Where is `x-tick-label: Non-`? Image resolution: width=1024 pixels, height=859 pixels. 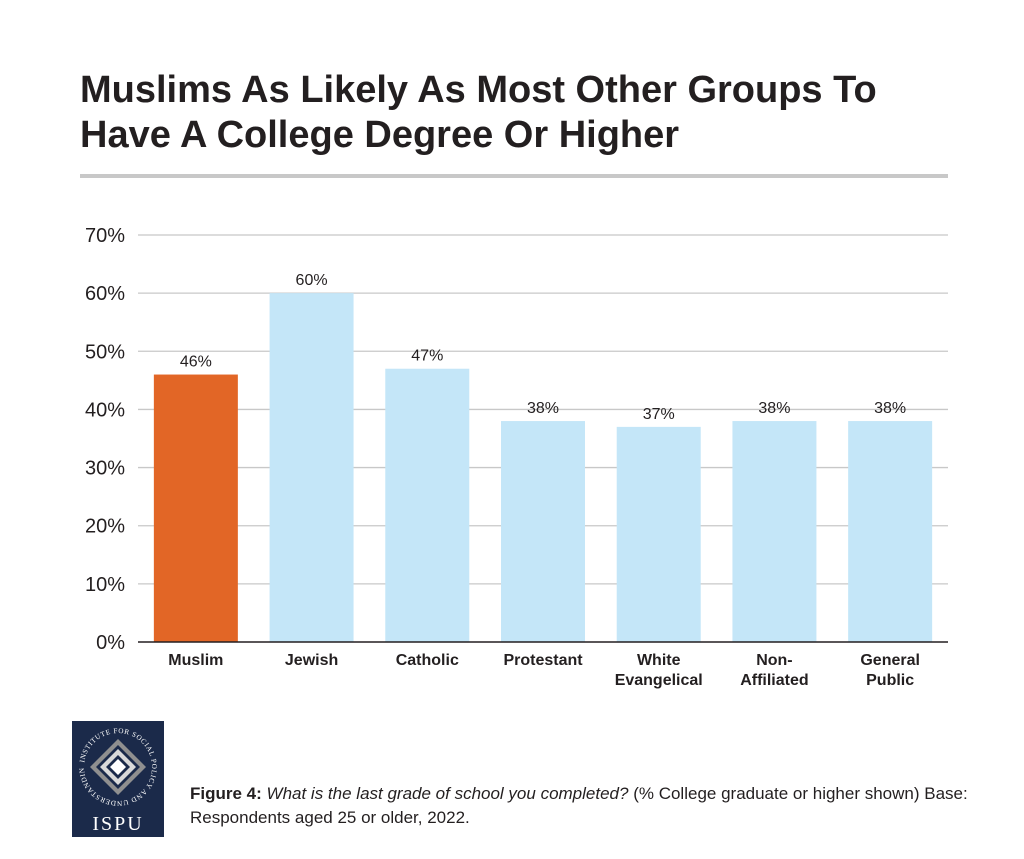 x-tick-label: Non- is located at coordinates (774, 660).